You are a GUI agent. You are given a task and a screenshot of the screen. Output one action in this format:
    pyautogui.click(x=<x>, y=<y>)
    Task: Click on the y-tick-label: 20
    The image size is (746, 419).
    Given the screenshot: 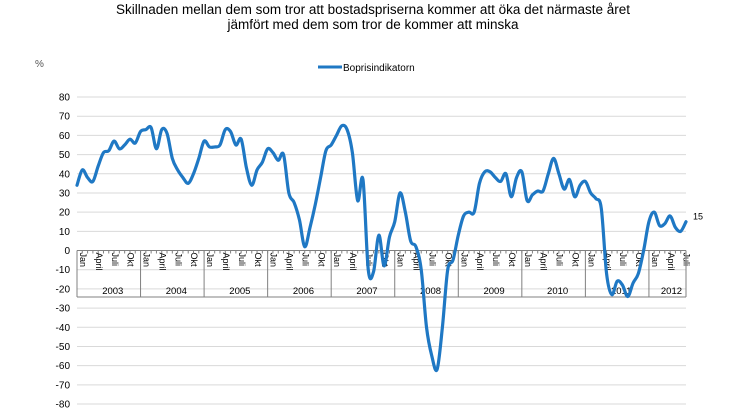 What is the action you would take?
    pyautogui.click(x=65, y=213)
    